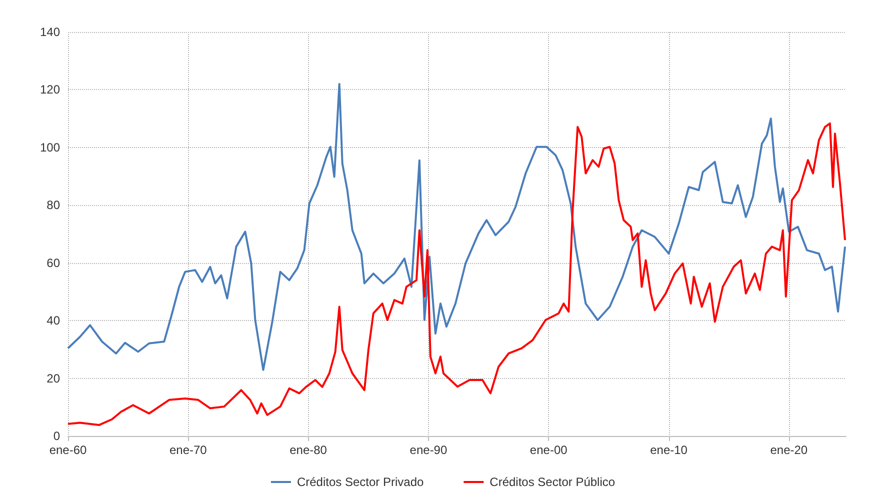 This screenshot has width=886, height=499. What do you see at coordinates (553, 482) in the screenshot?
I see `legend-label: Créditos Sector Público` at bounding box center [553, 482].